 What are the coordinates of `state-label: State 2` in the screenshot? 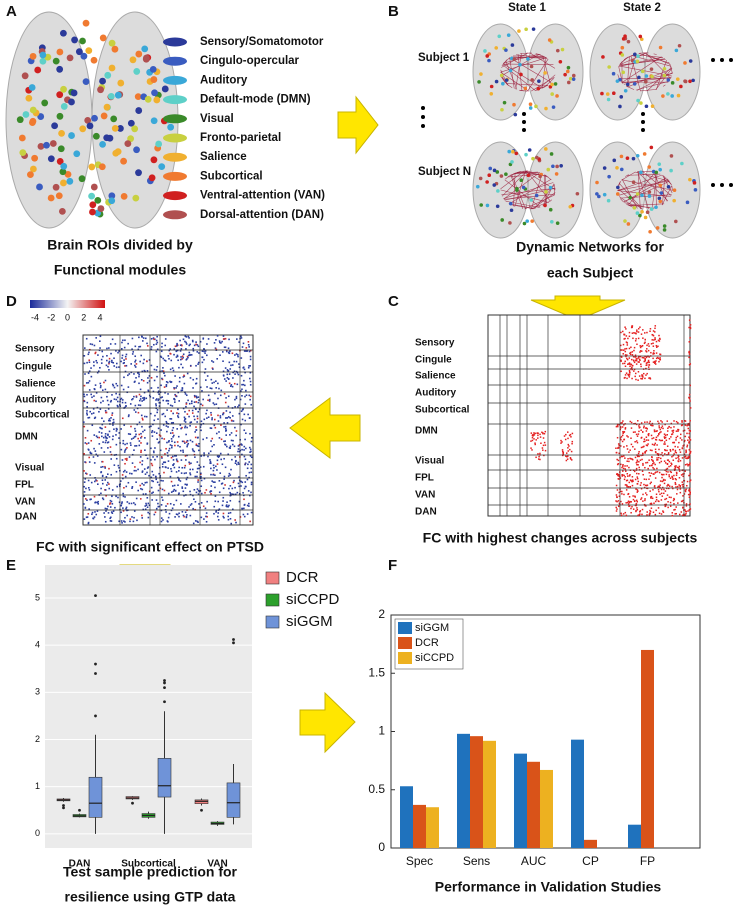 It's located at (642, 8).